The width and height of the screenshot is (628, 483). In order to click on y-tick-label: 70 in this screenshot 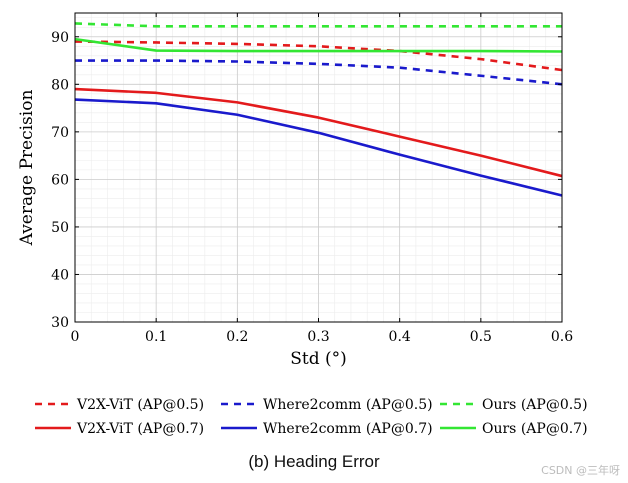, I will do `click(60, 133)`.